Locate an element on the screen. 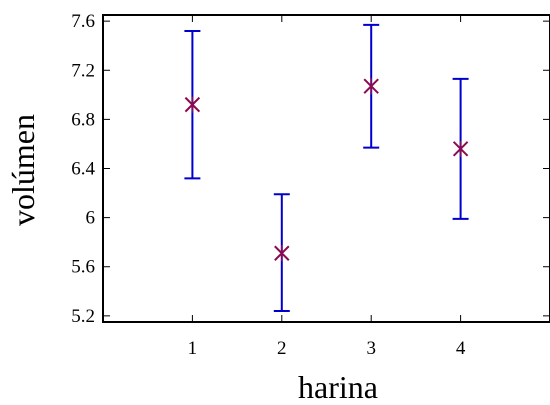 The height and width of the screenshot is (405, 550). x-tick-label: 4 is located at coordinates (461, 348).